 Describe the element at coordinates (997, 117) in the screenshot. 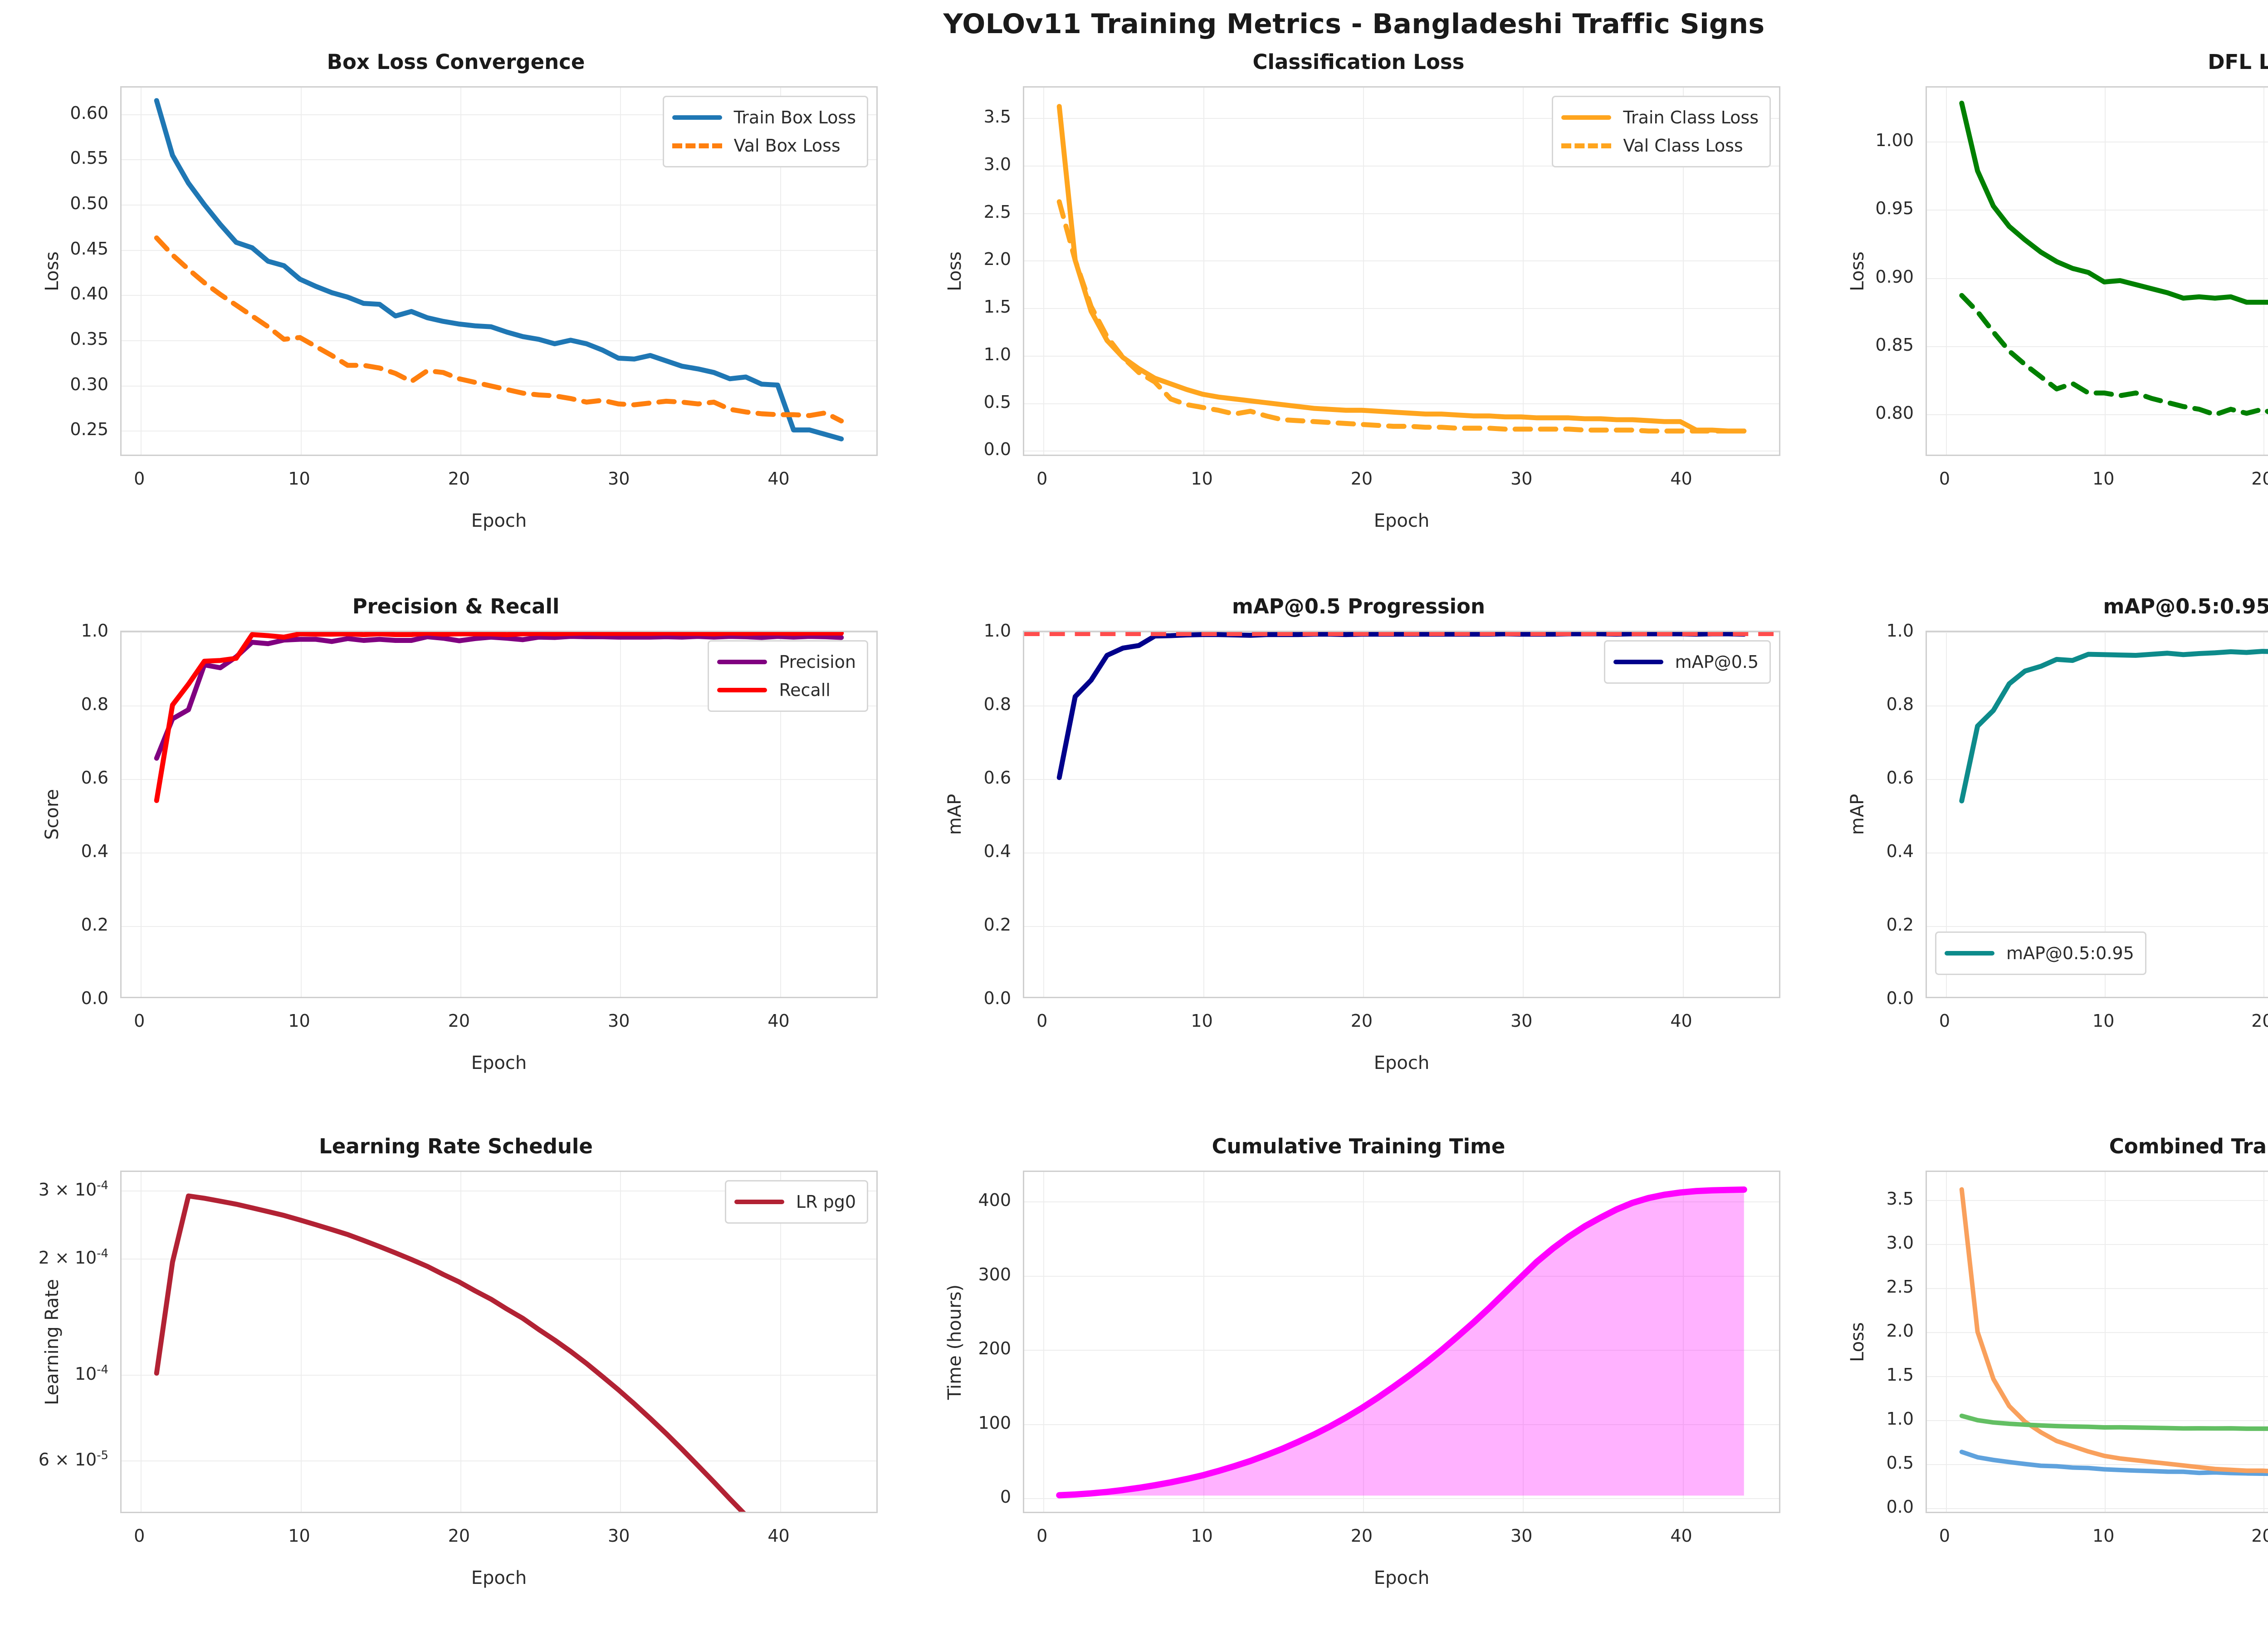

I see `y-axis-tick-label: 3.5` at that location.